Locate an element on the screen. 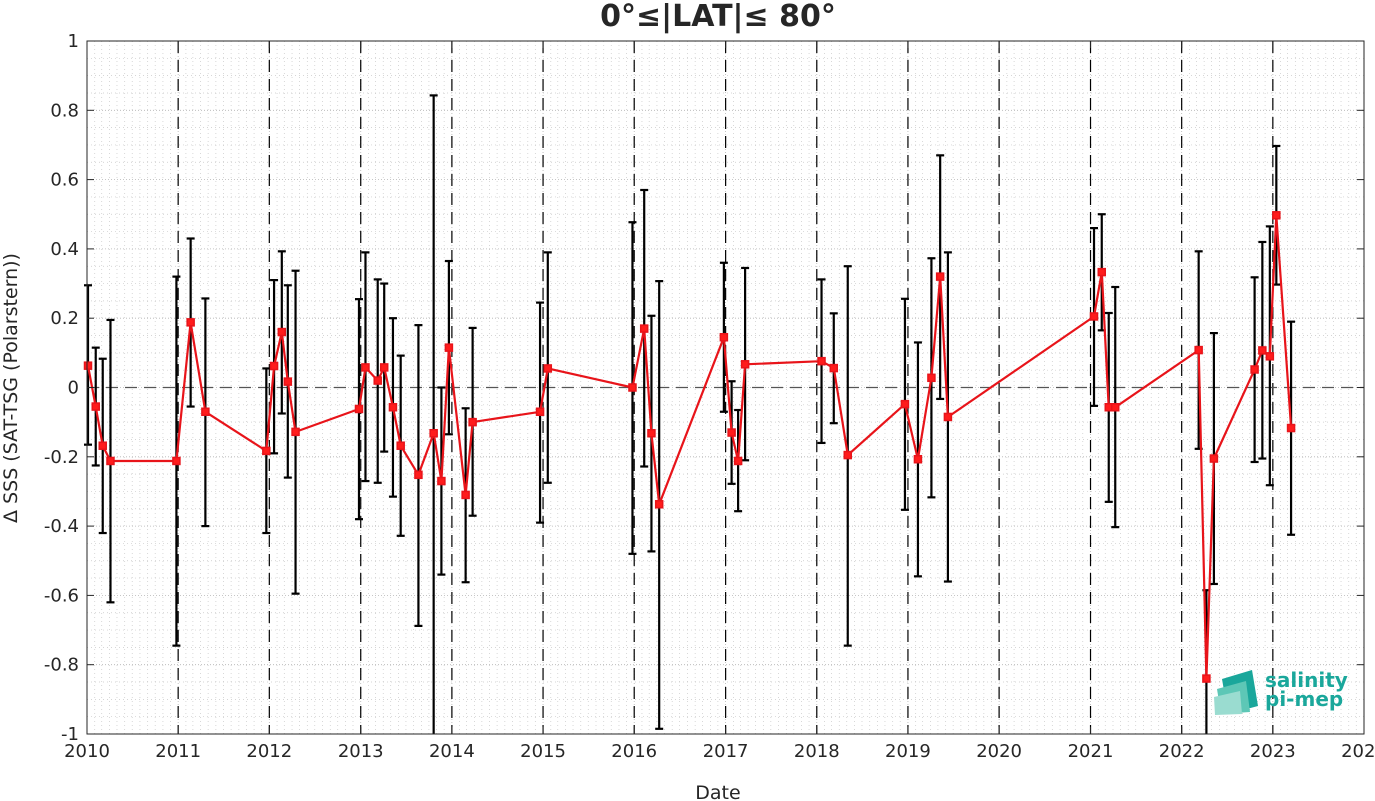 Image resolution: width=1375 pixels, height=801 pixels. x-tick-label: 2018 is located at coordinates (817, 751).